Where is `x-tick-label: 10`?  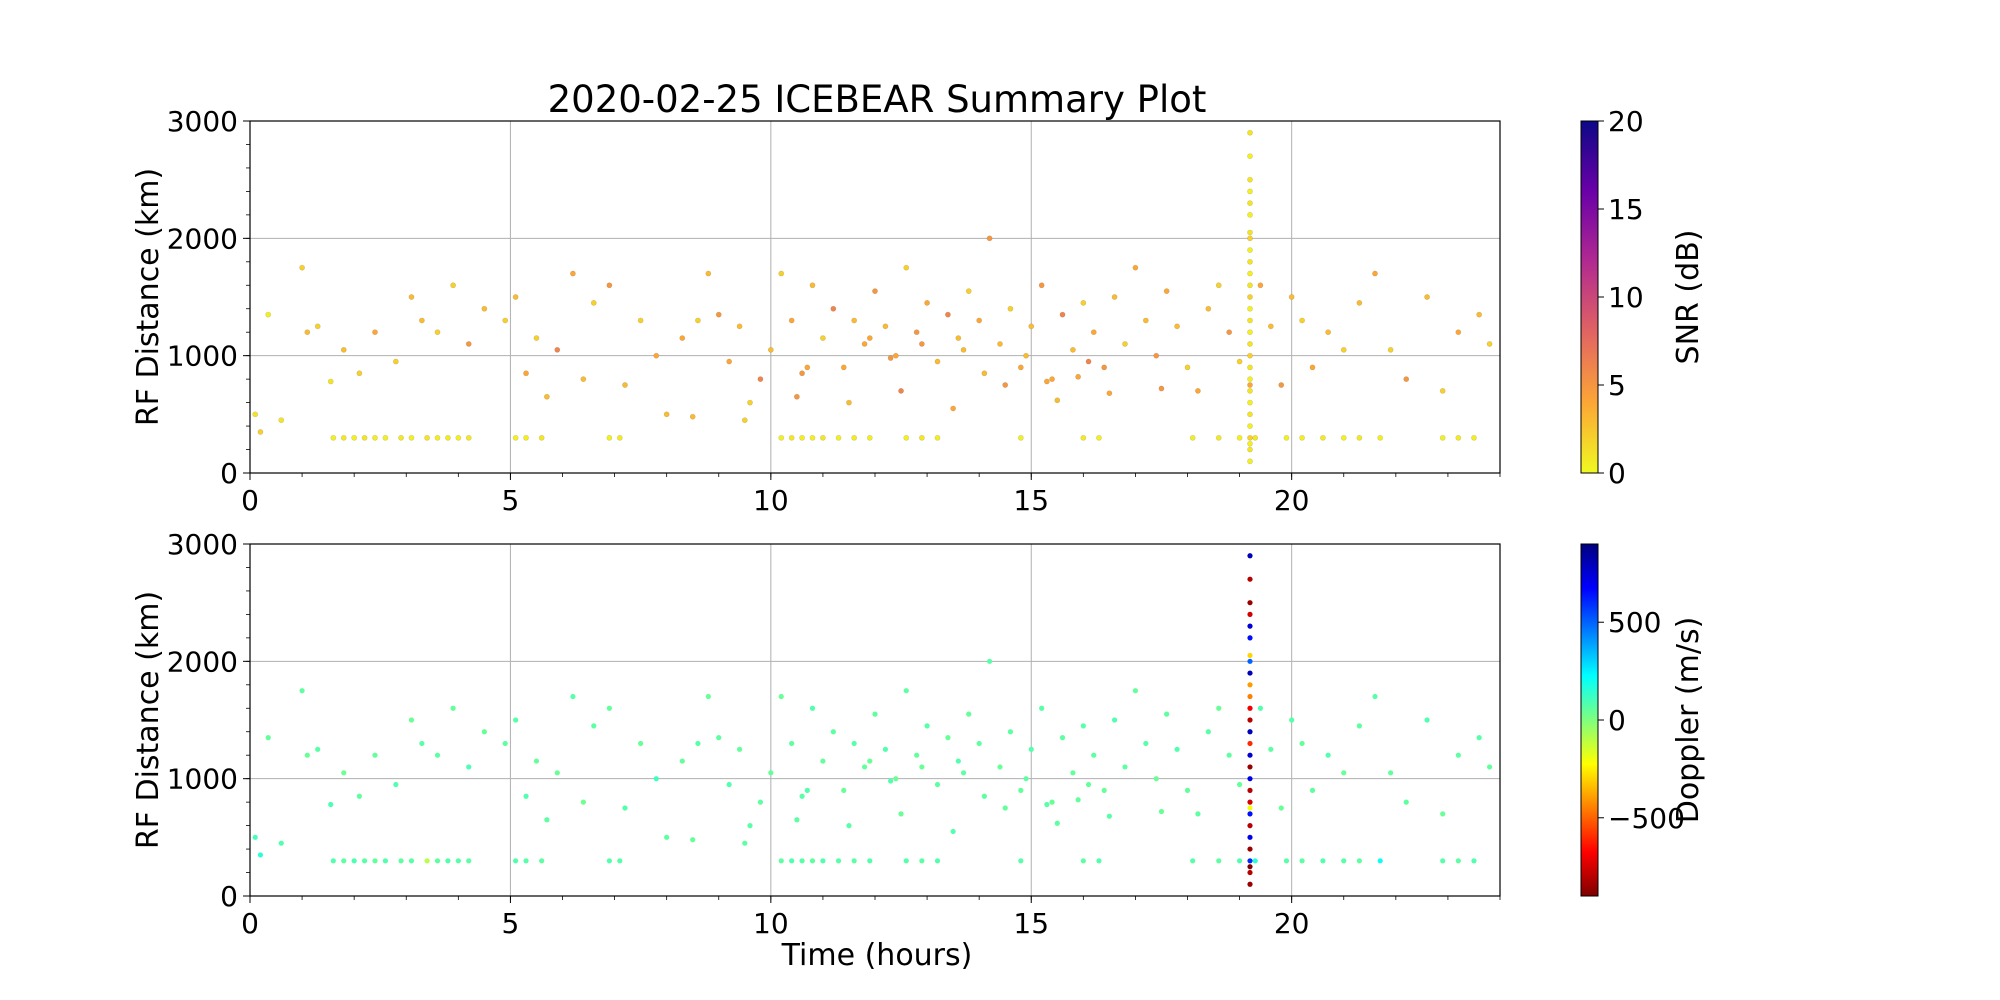
x-tick-label: 10 is located at coordinates (771, 923).